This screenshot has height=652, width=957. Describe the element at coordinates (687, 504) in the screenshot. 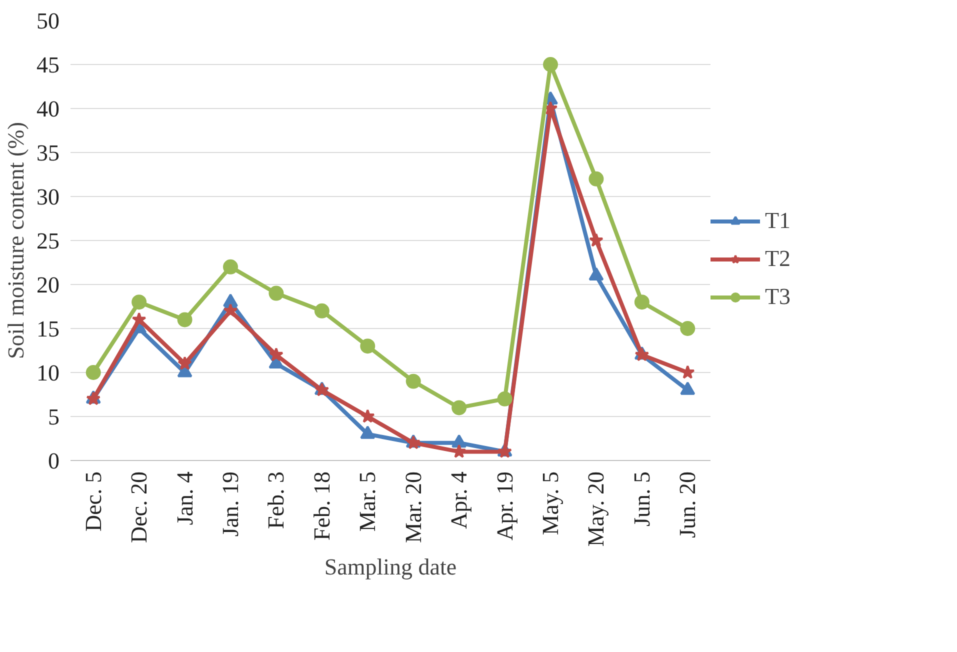

I see `x-tick-label: Jun. 20` at that location.